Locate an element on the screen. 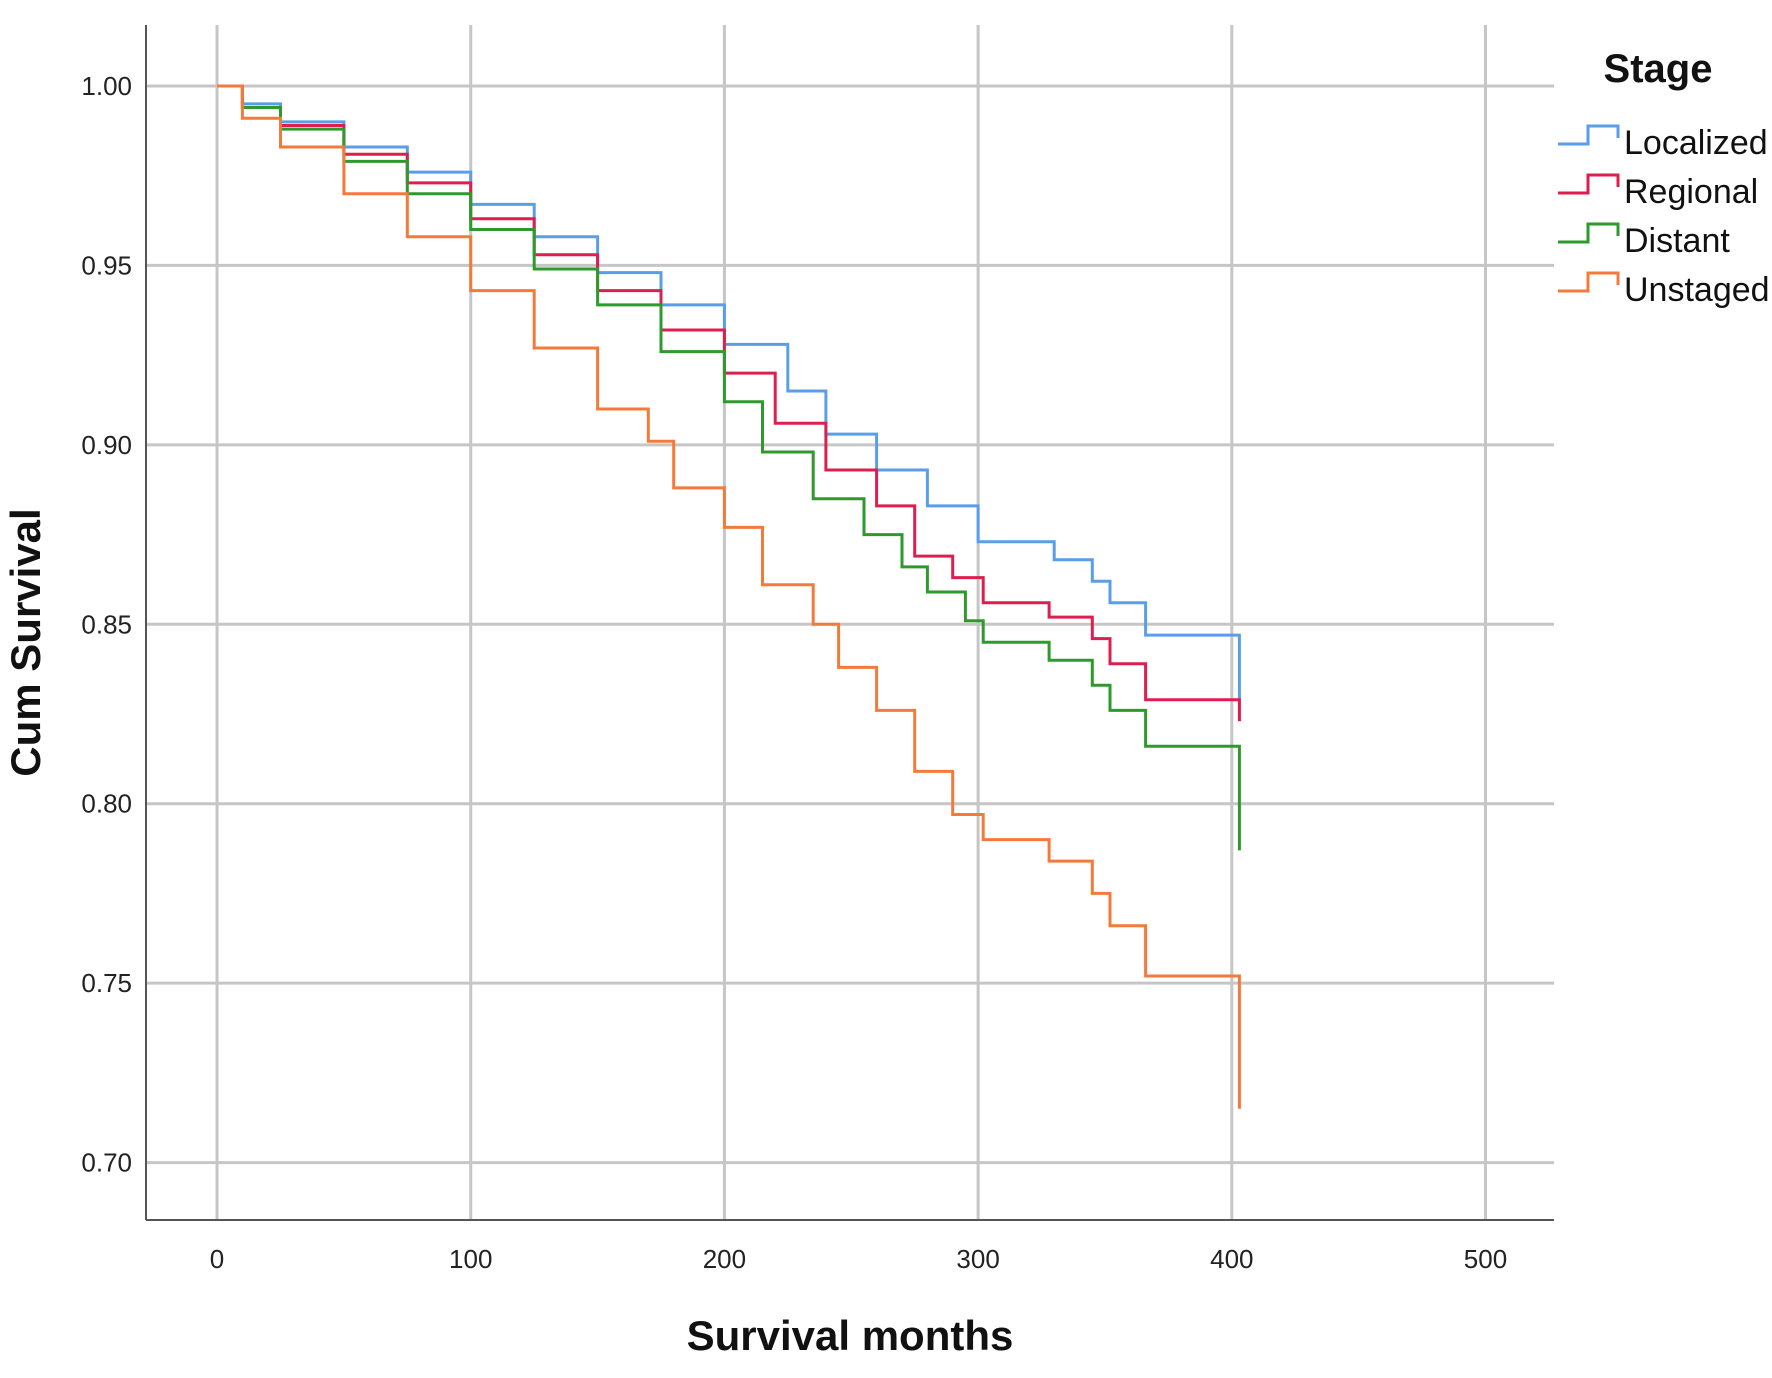 The height and width of the screenshot is (1378, 1772). y-tick-label: 0.90 is located at coordinates (106, 445).